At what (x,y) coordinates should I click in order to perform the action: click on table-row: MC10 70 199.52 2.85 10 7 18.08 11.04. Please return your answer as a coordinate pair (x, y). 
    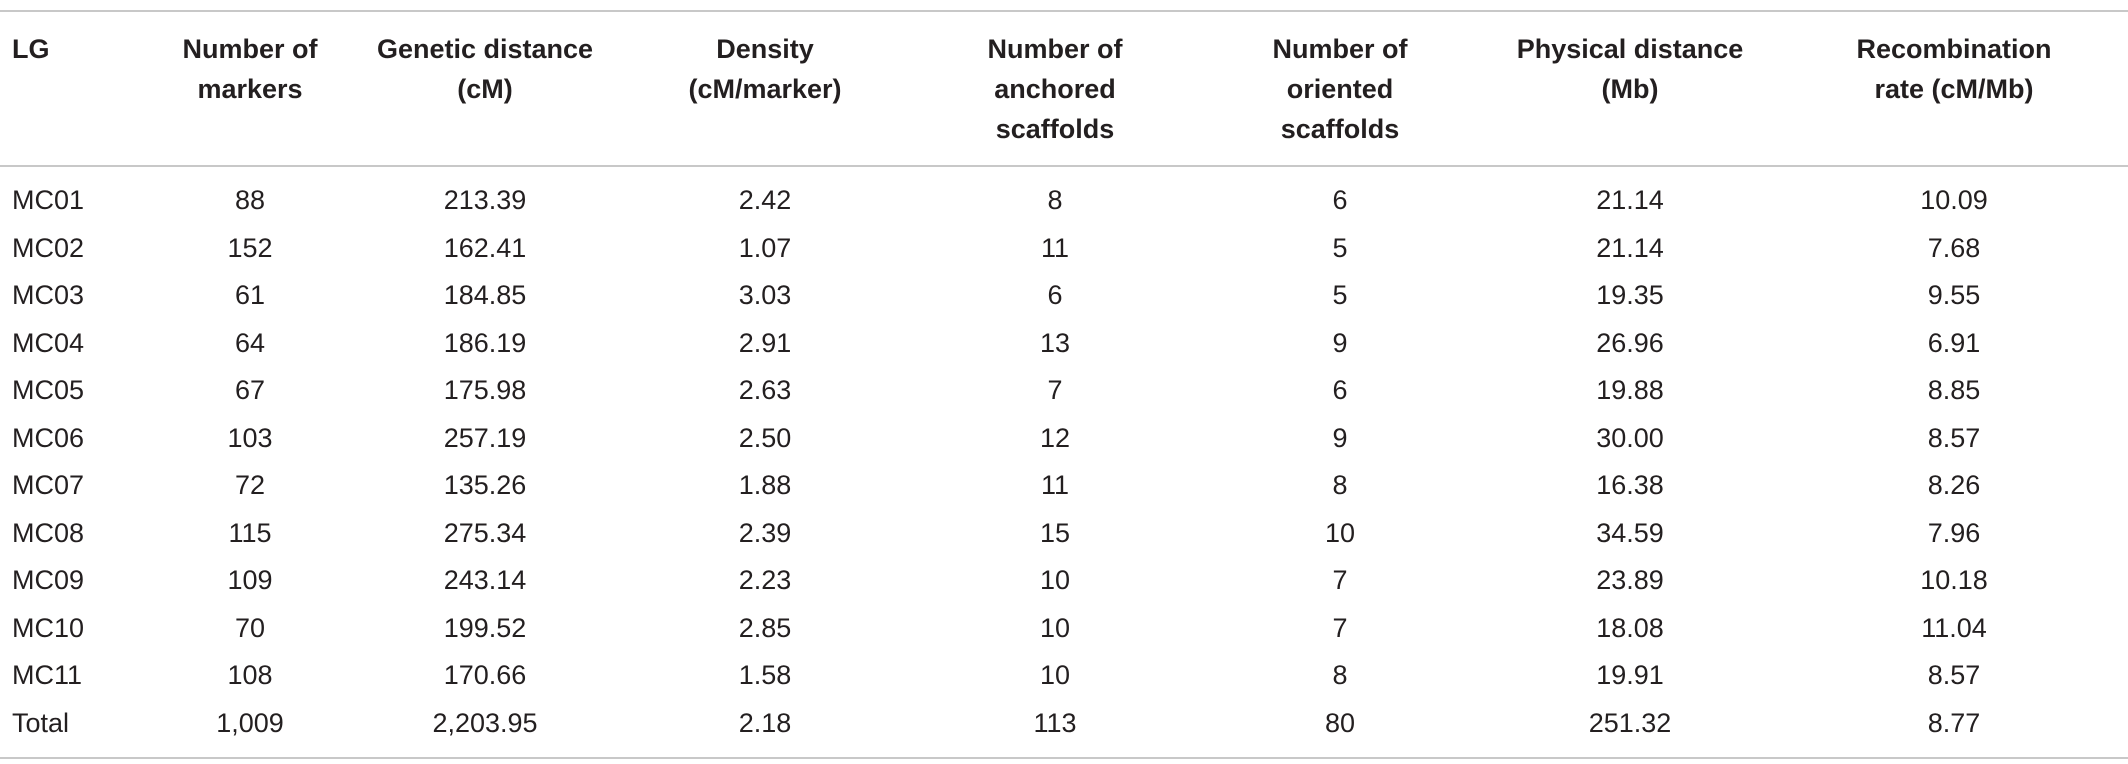
    Looking at the image, I should click on (1064, 629).